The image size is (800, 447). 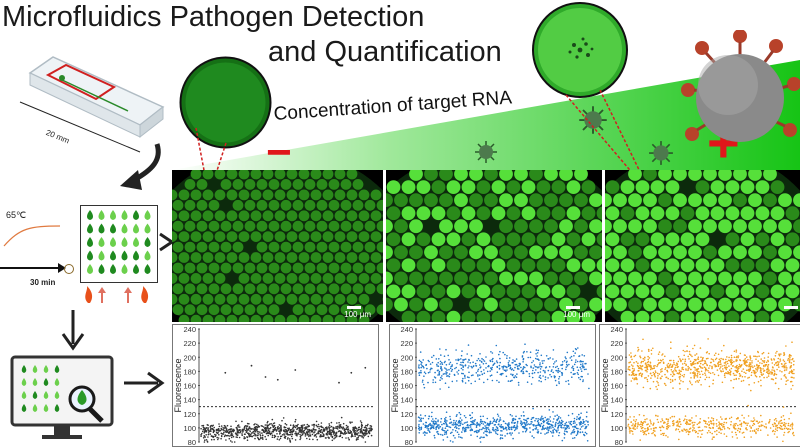 I want to click on tick-label: 220, so click(x=616, y=343).